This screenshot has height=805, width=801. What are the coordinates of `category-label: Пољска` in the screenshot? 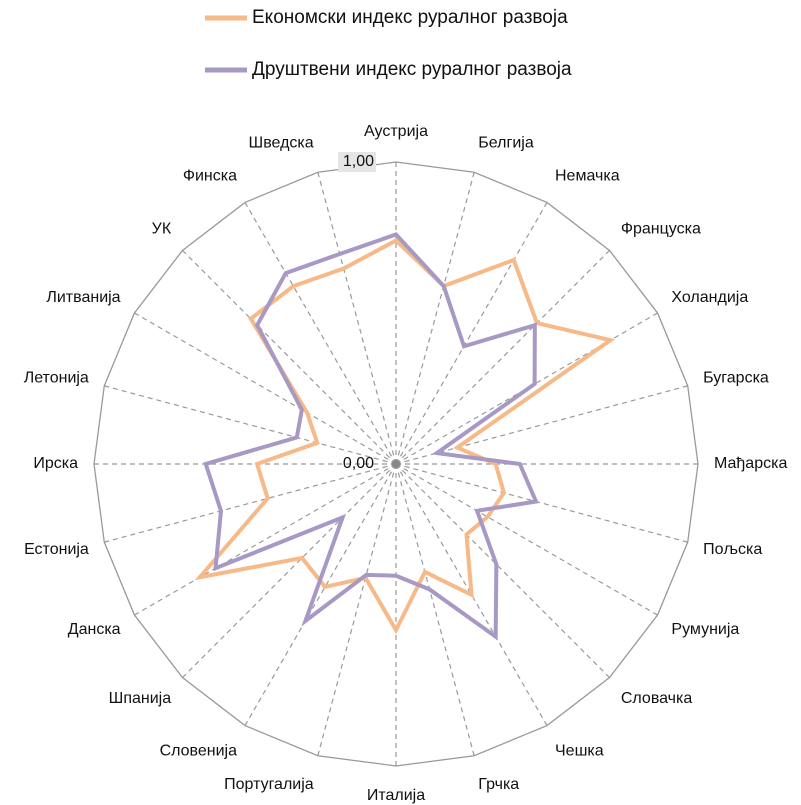 It's located at (732, 549).